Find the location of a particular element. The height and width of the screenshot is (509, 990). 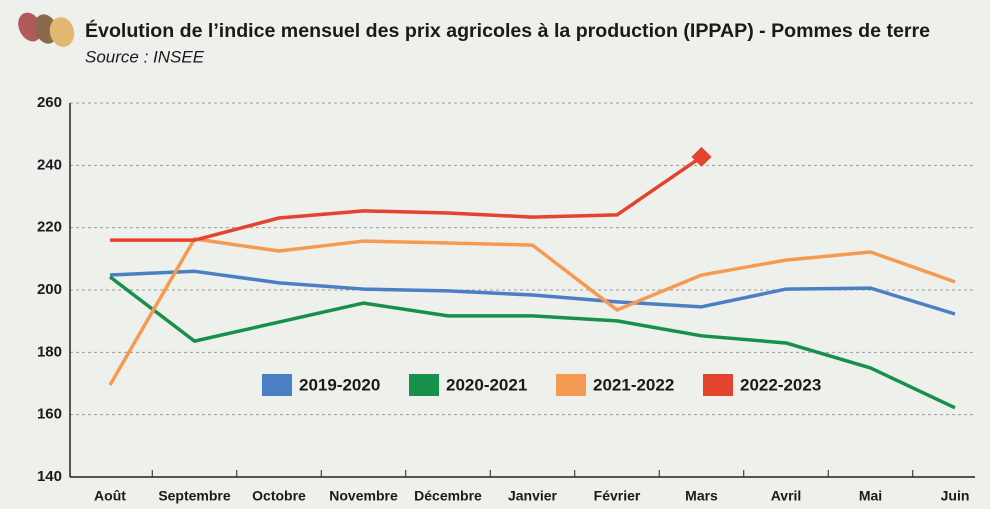

y-tick-label: 180 is located at coordinates (49, 351).